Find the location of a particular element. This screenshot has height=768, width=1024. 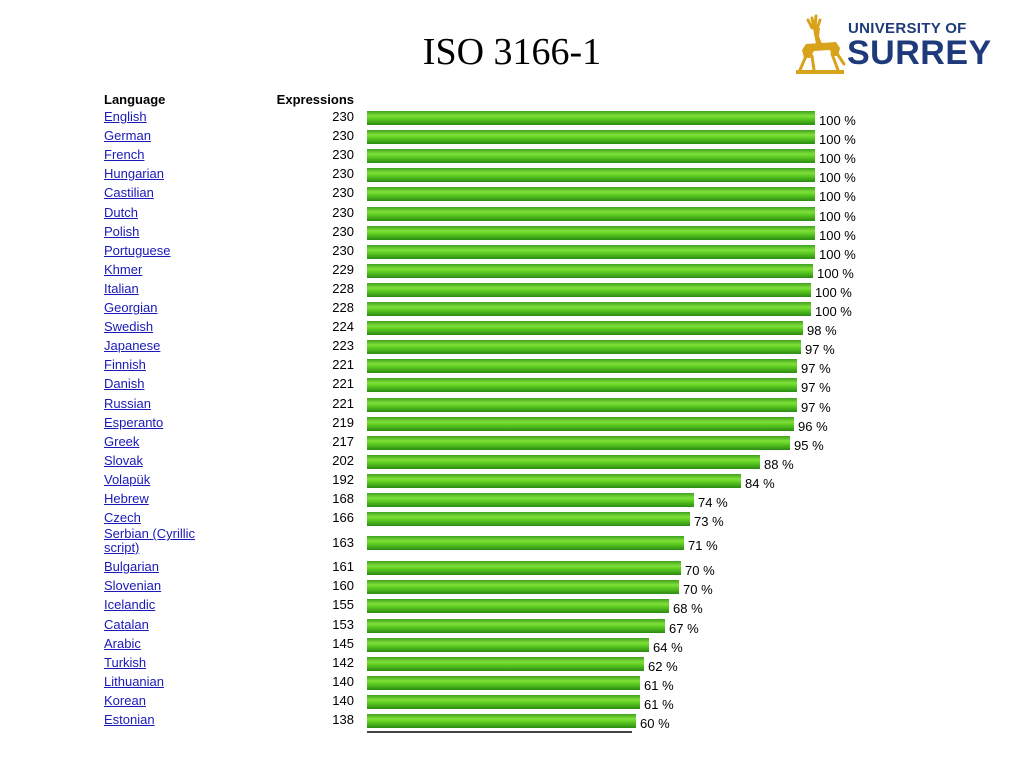

percent-label: 67 % is located at coordinates (684, 628).